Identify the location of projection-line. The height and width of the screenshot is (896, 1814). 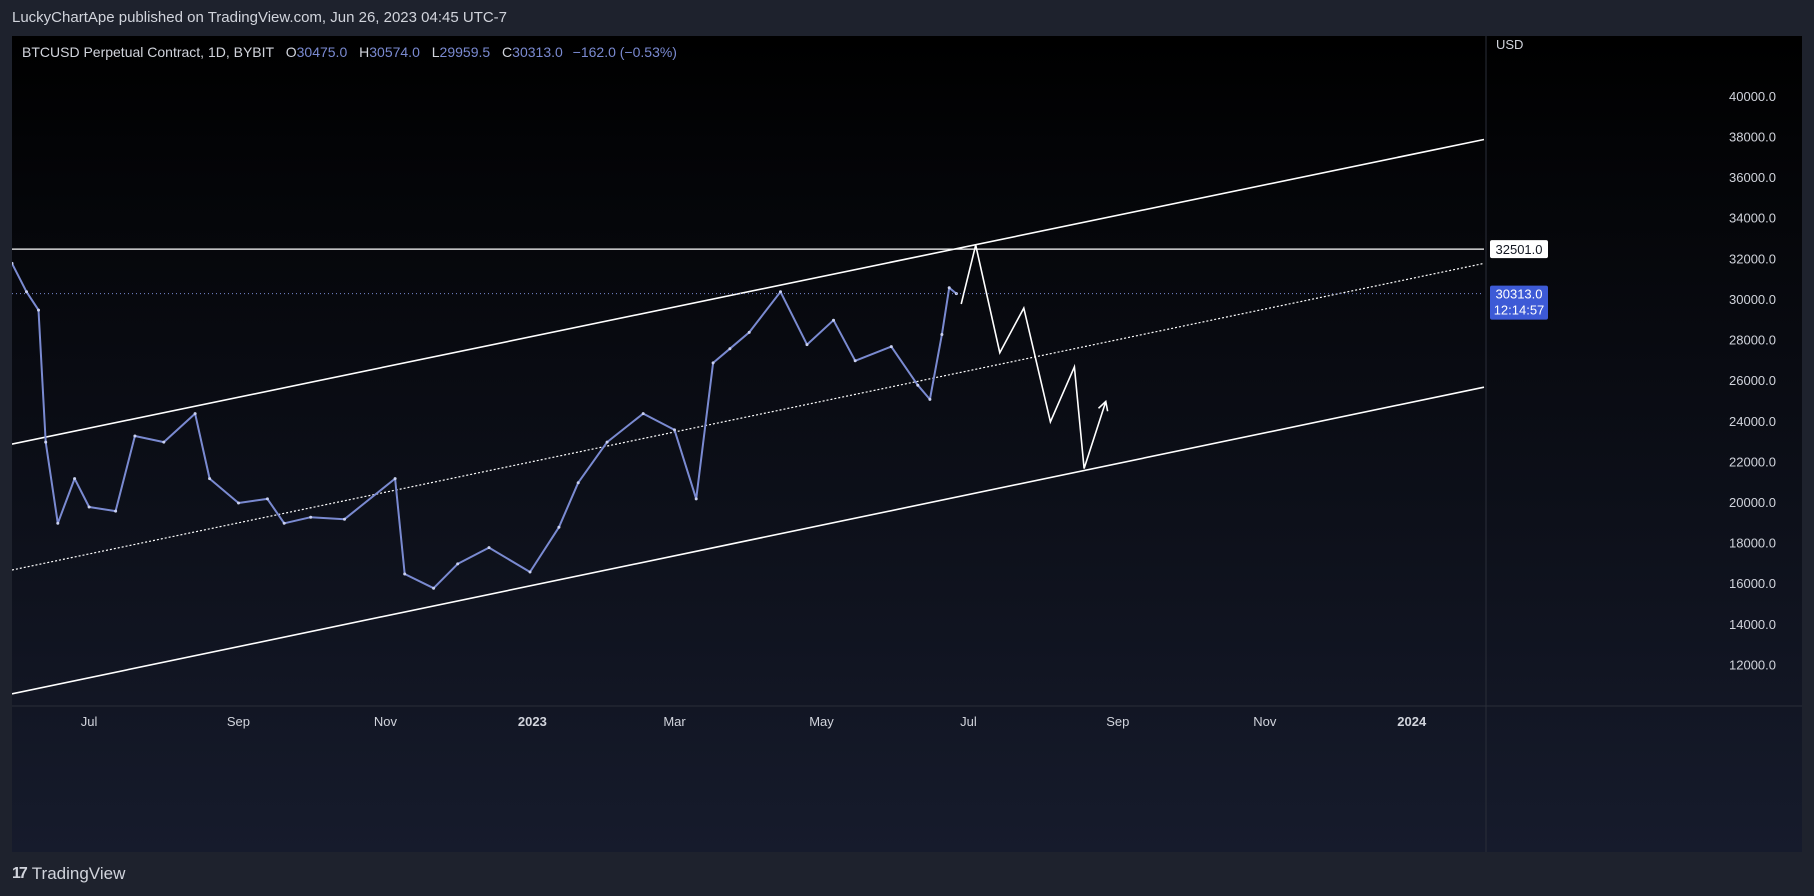
(1033, 356).